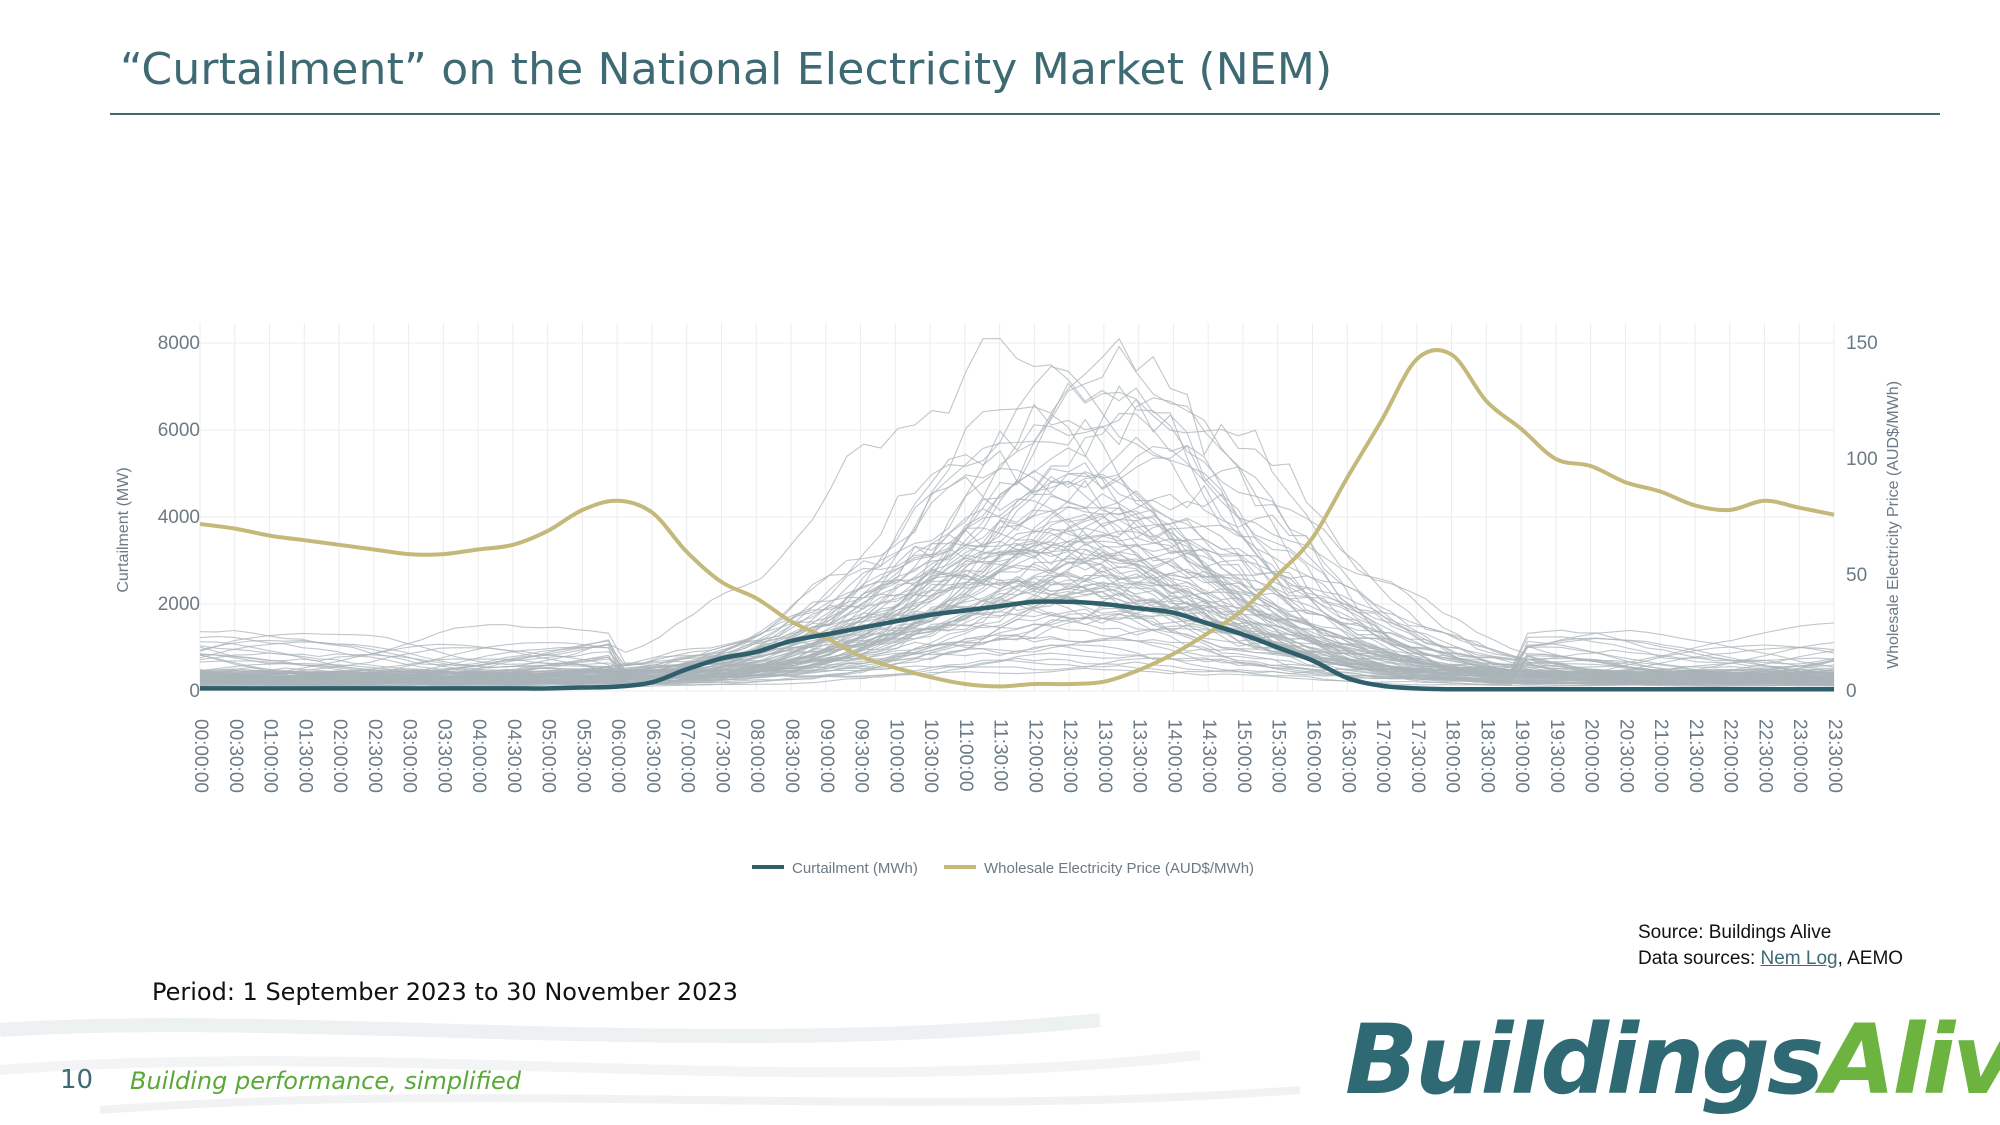 The height and width of the screenshot is (1125, 2000). What do you see at coordinates (123, 529) in the screenshot?
I see `left-axis-label: Curtailment (MW)` at bounding box center [123, 529].